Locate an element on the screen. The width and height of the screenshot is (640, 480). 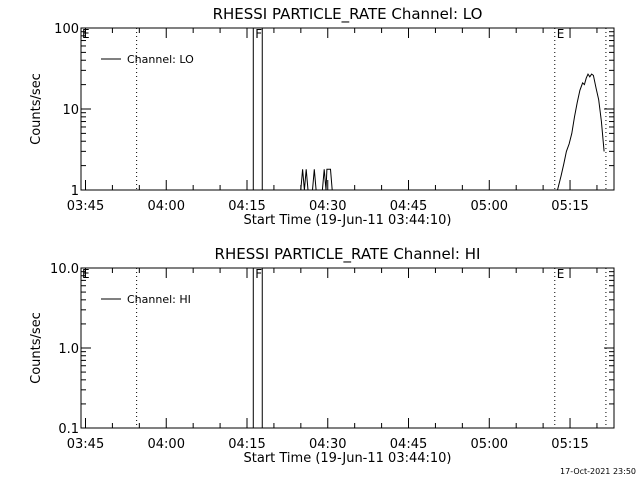
legend-label: Channel: HI is located at coordinates (159, 299).